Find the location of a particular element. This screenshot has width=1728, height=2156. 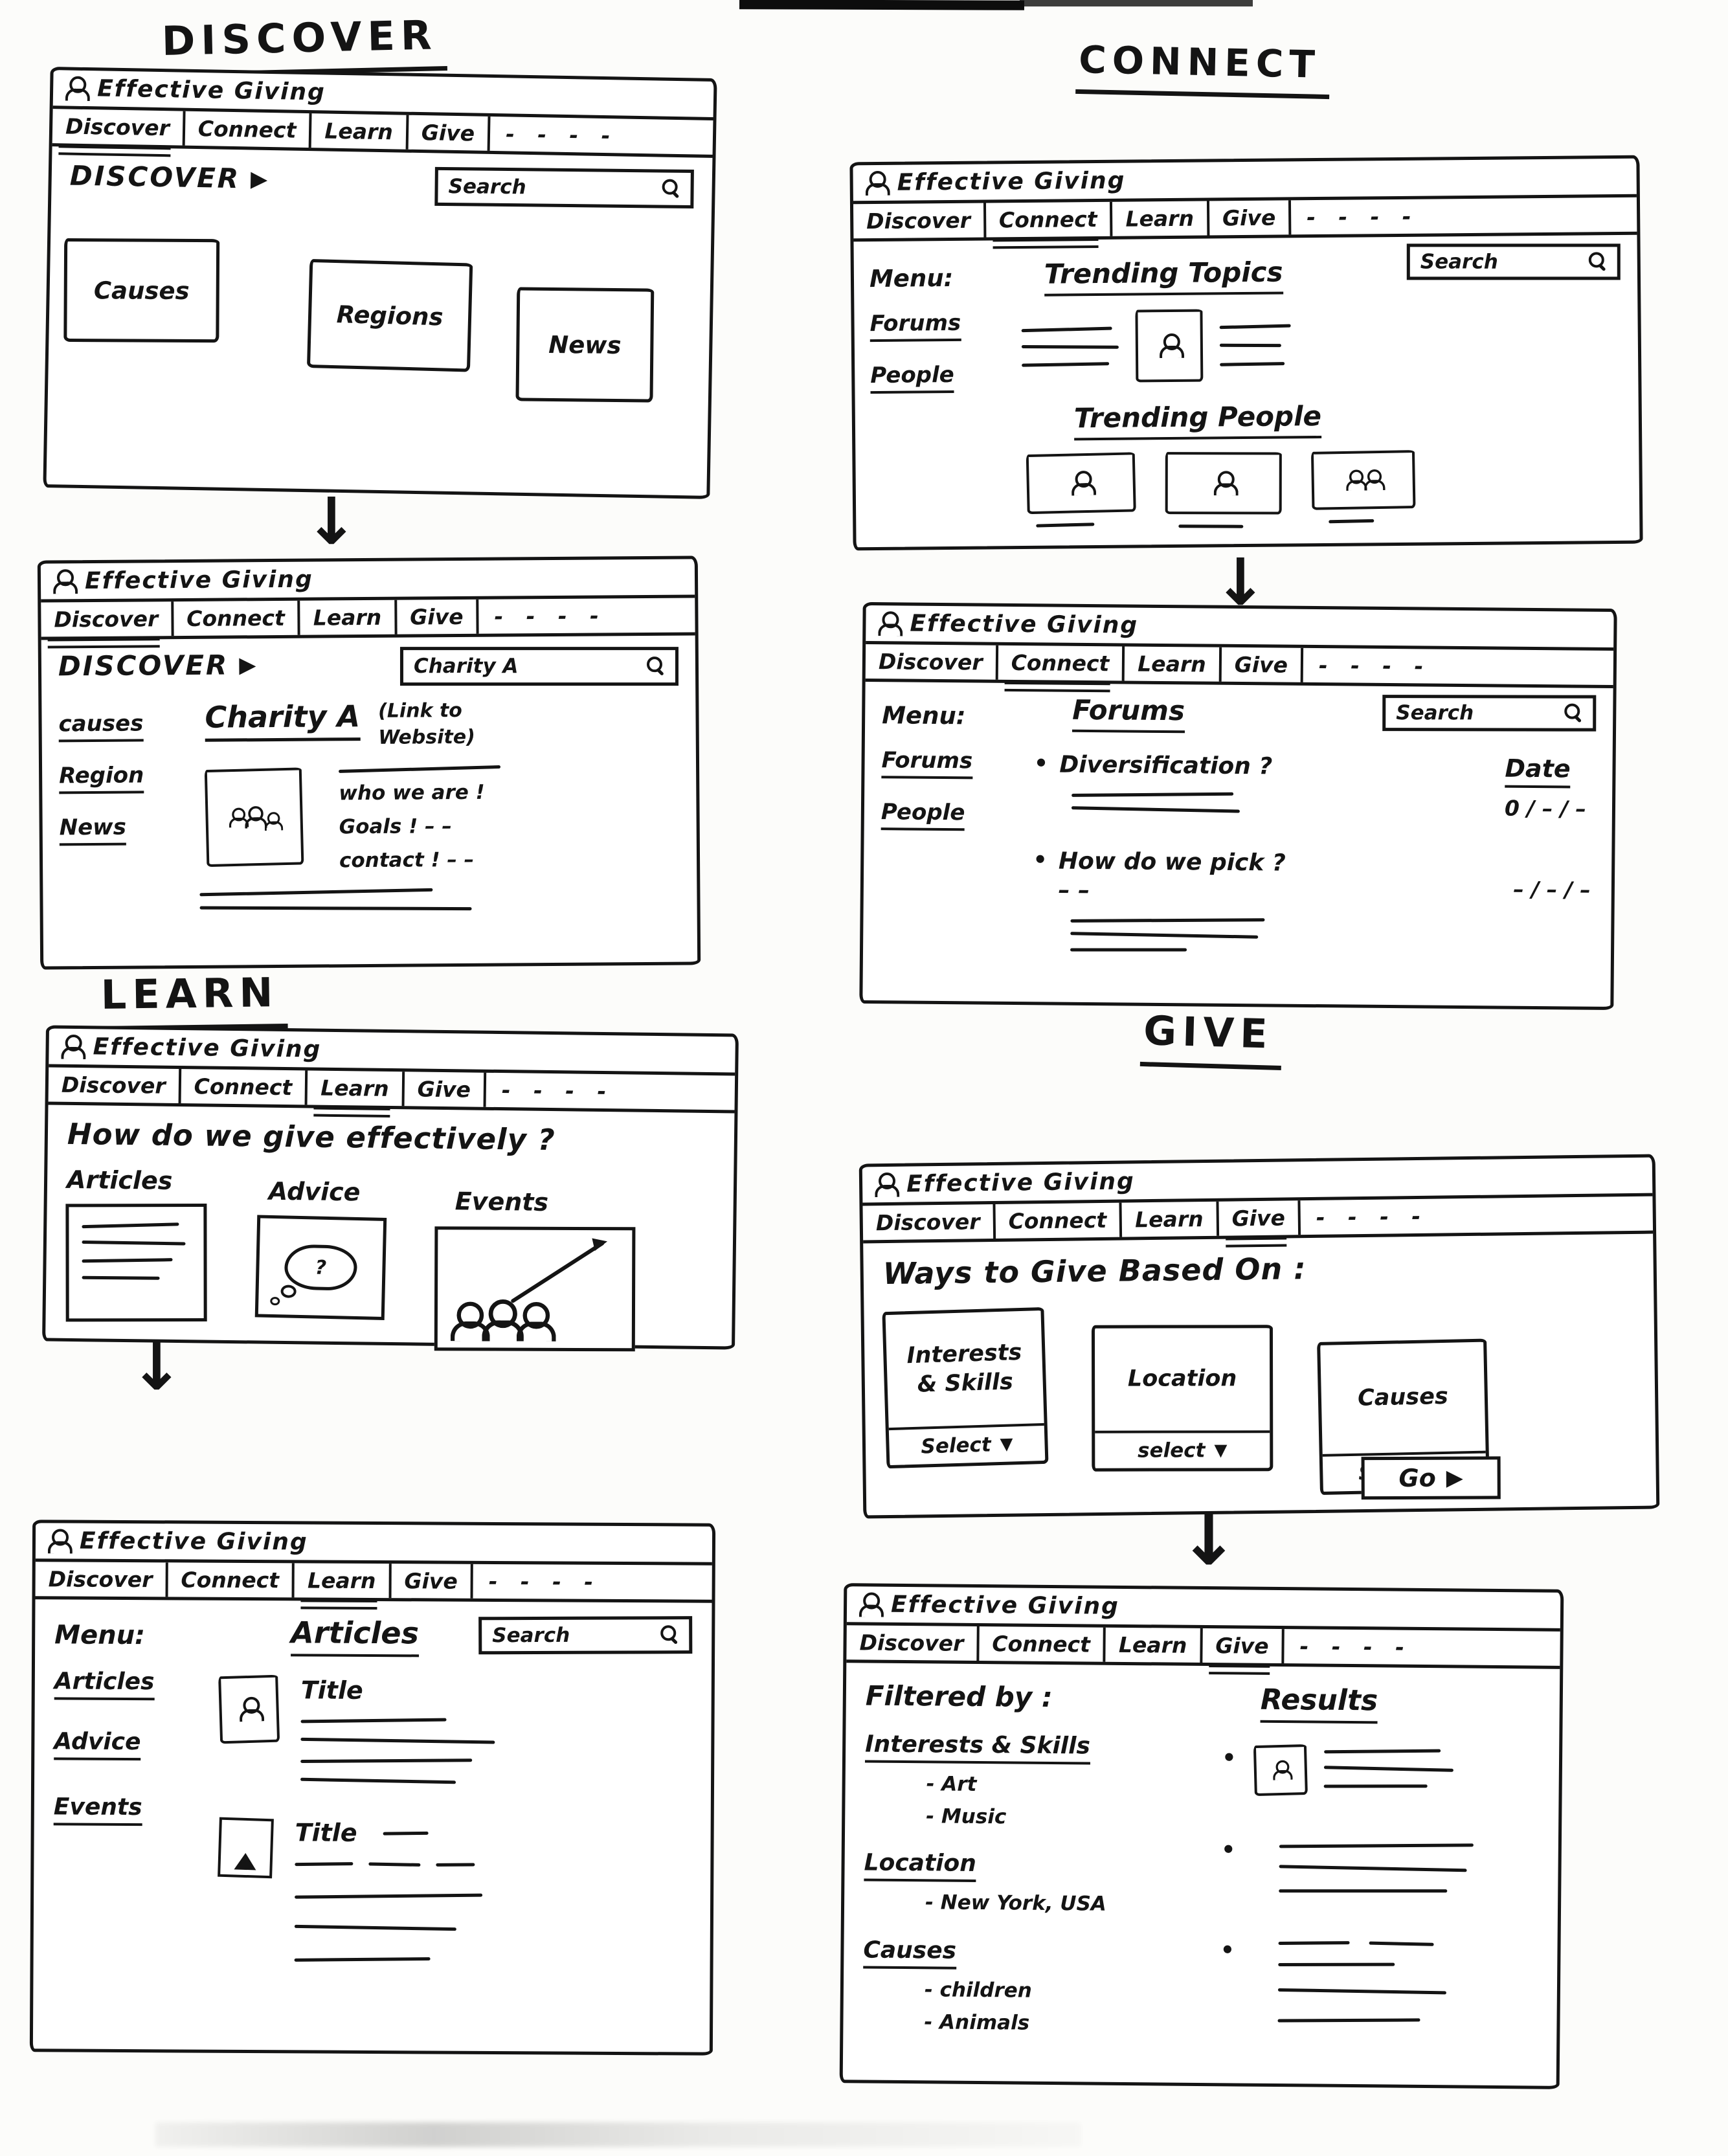

category-events: Events is located at coordinates (535, 1270).